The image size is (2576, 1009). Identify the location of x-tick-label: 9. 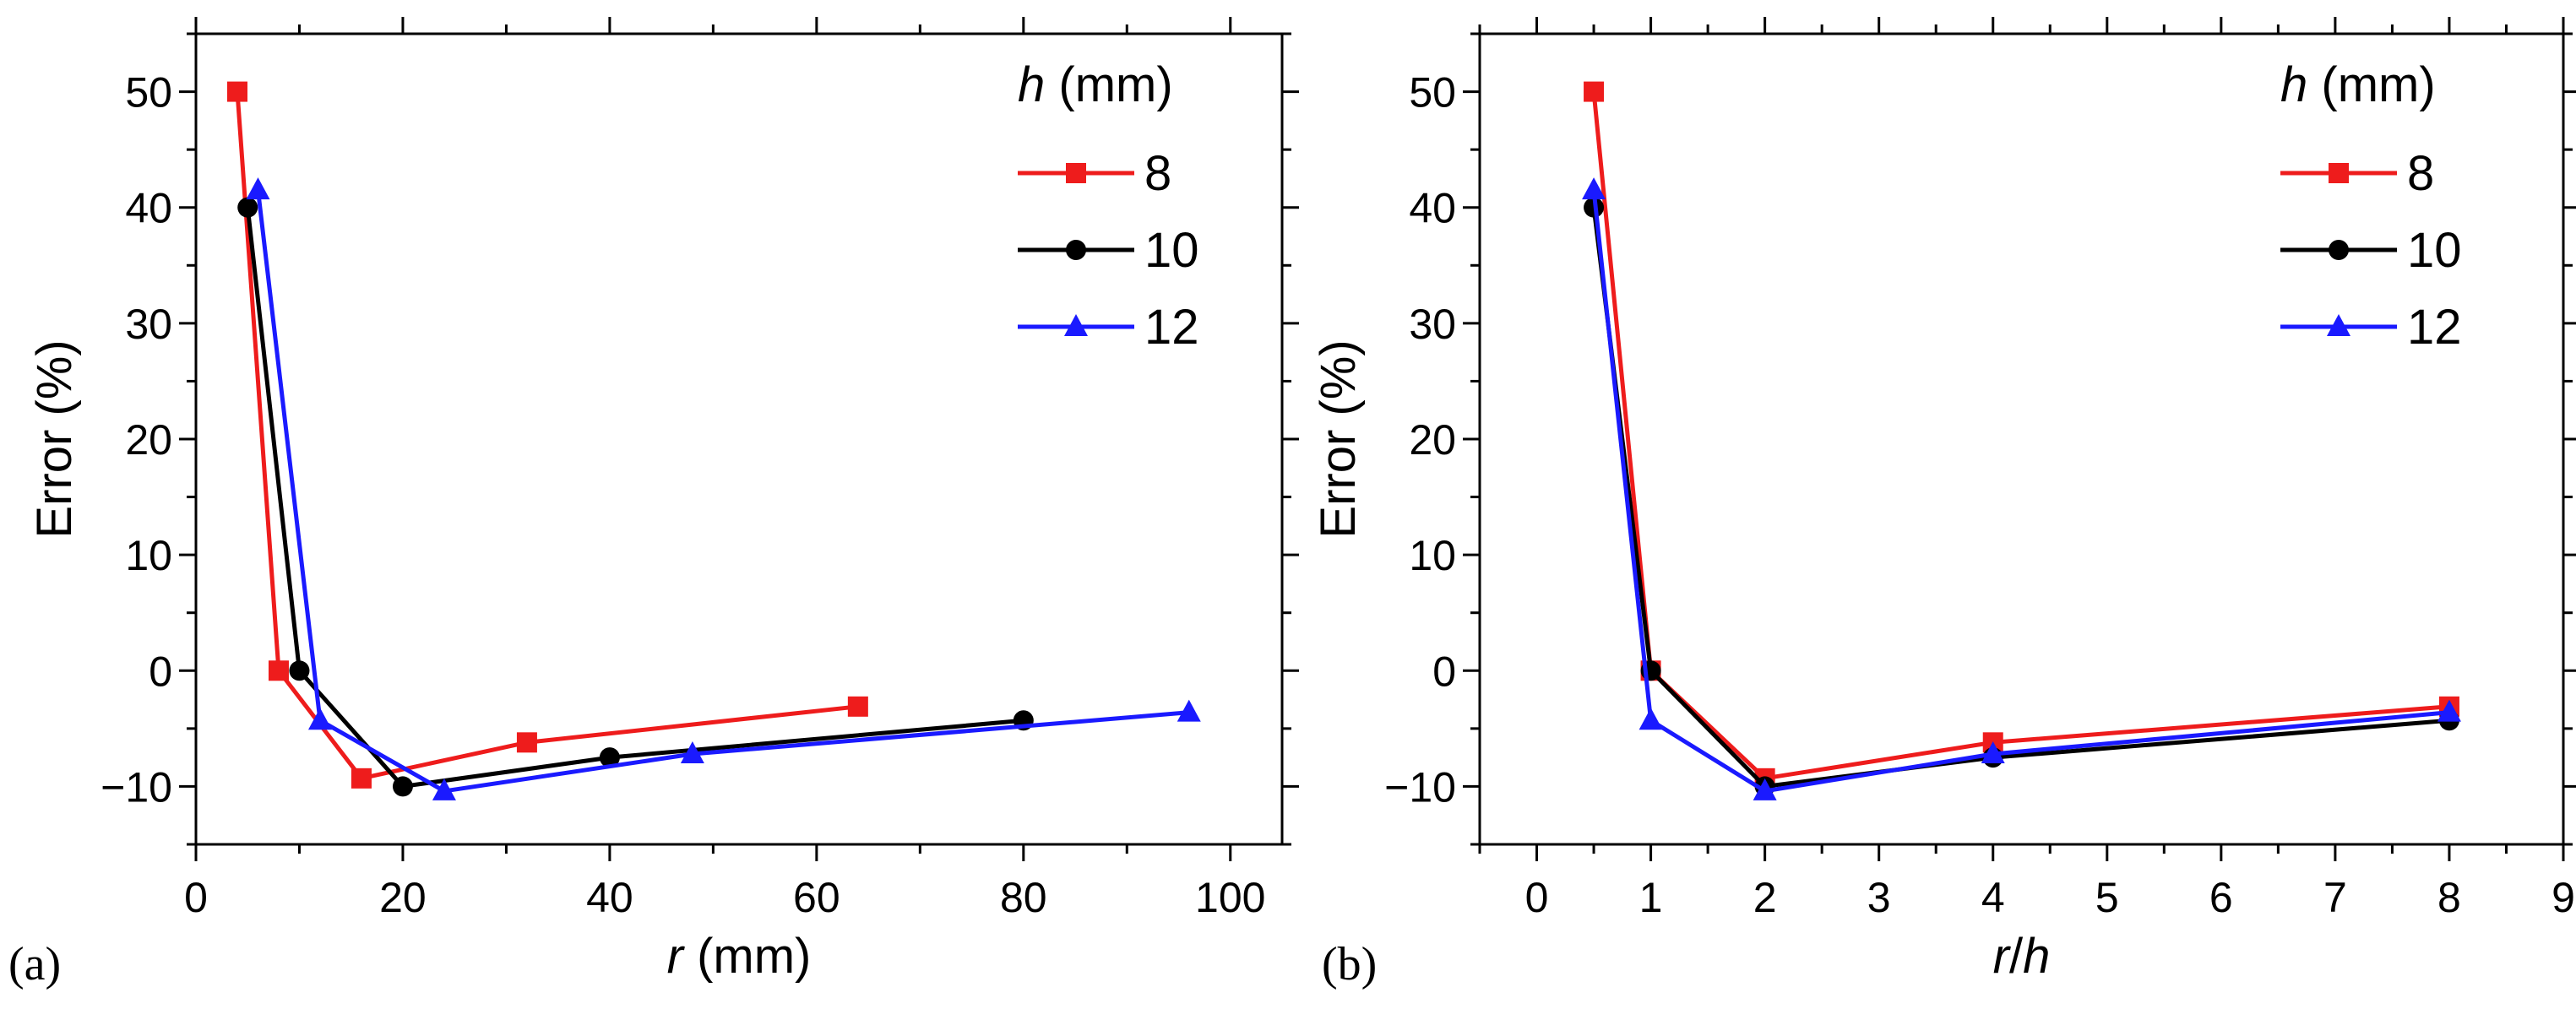
(2563, 898).